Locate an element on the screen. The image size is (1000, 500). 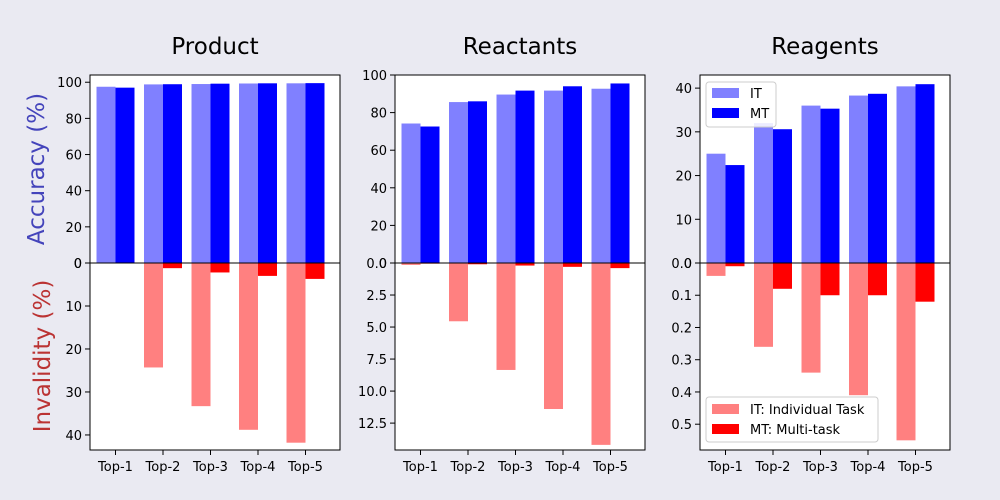
y-tick-label-accuracy: 60 is located at coordinates (378, 151).